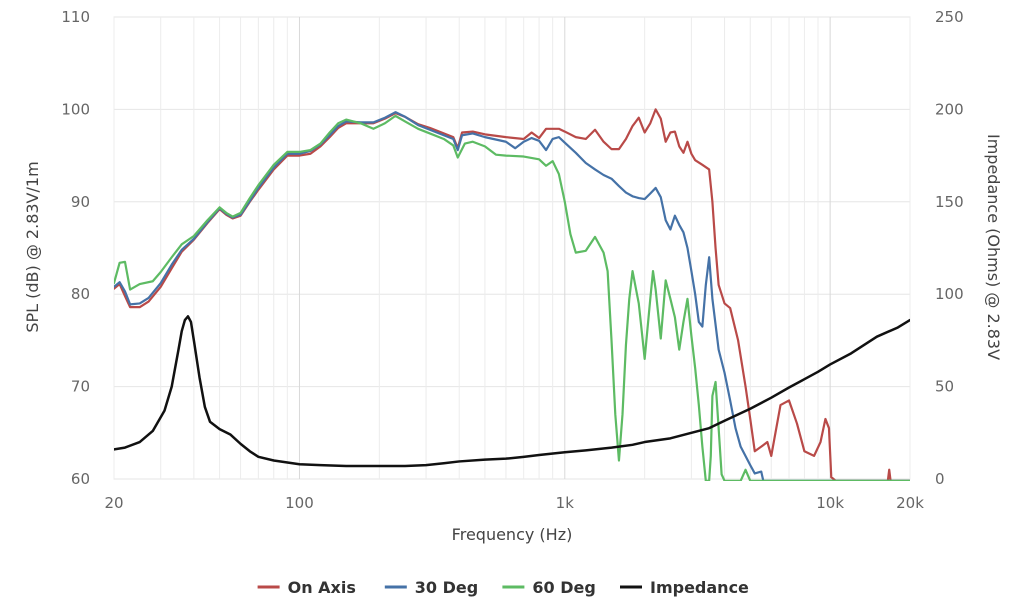 The image size is (1024, 614). Describe the element at coordinates (80, 202) in the screenshot. I see `y-left-tick-label: 90` at that location.